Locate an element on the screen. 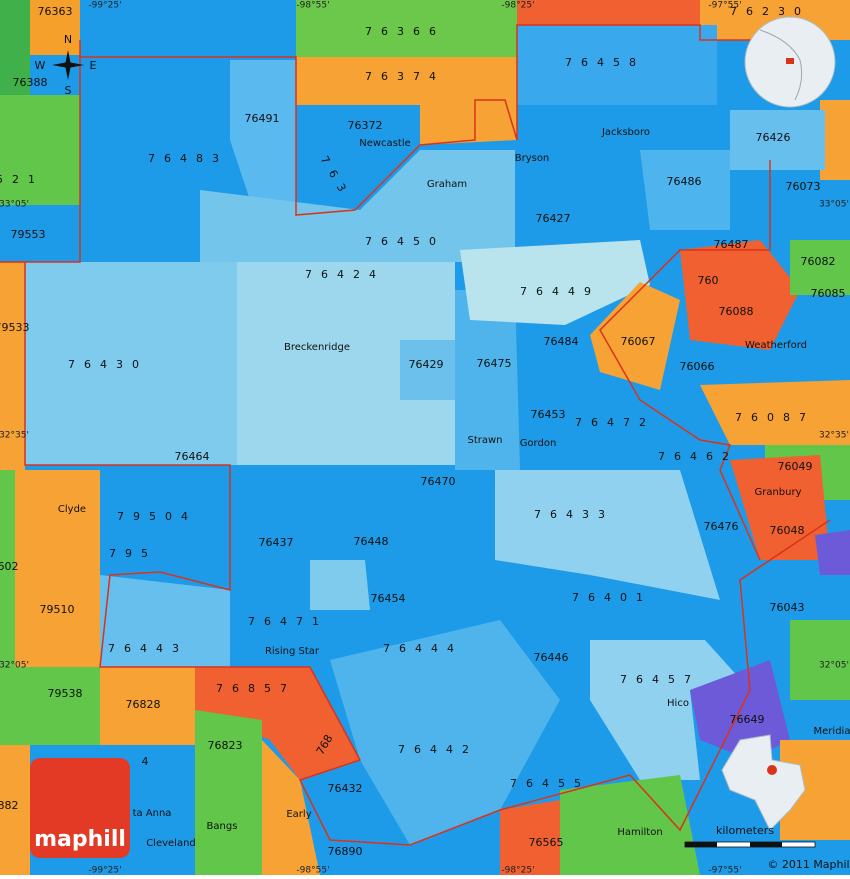 Image resolution: width=850 pixels, height=879 pixels. zip-label: 76487 is located at coordinates (731, 244).